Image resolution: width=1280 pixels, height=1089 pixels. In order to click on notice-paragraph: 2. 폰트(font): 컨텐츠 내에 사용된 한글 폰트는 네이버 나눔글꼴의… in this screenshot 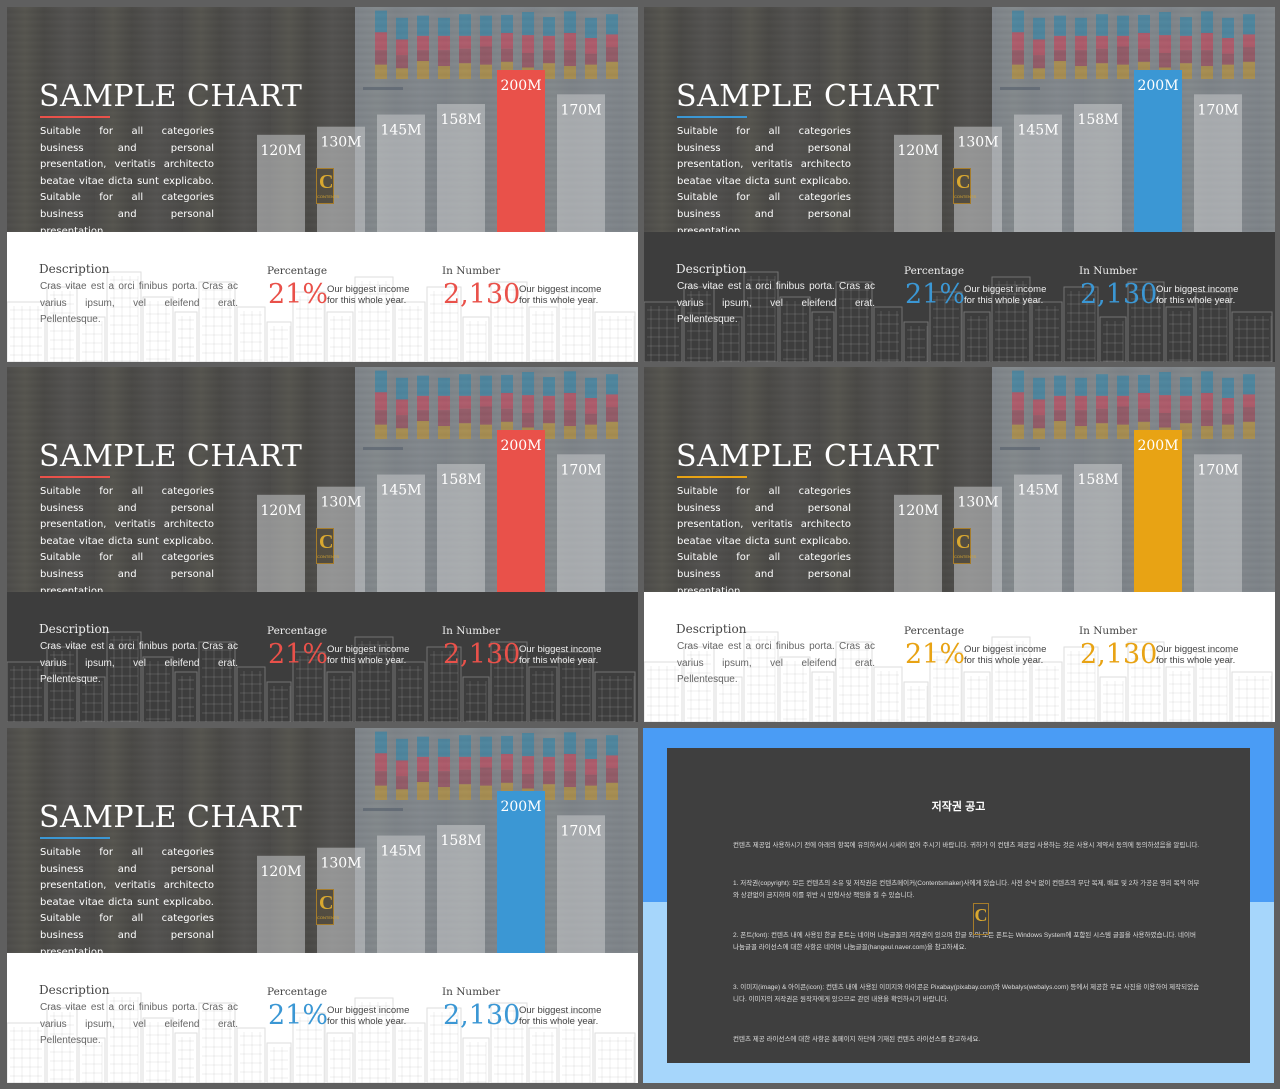, I will do `click(964, 941)`.